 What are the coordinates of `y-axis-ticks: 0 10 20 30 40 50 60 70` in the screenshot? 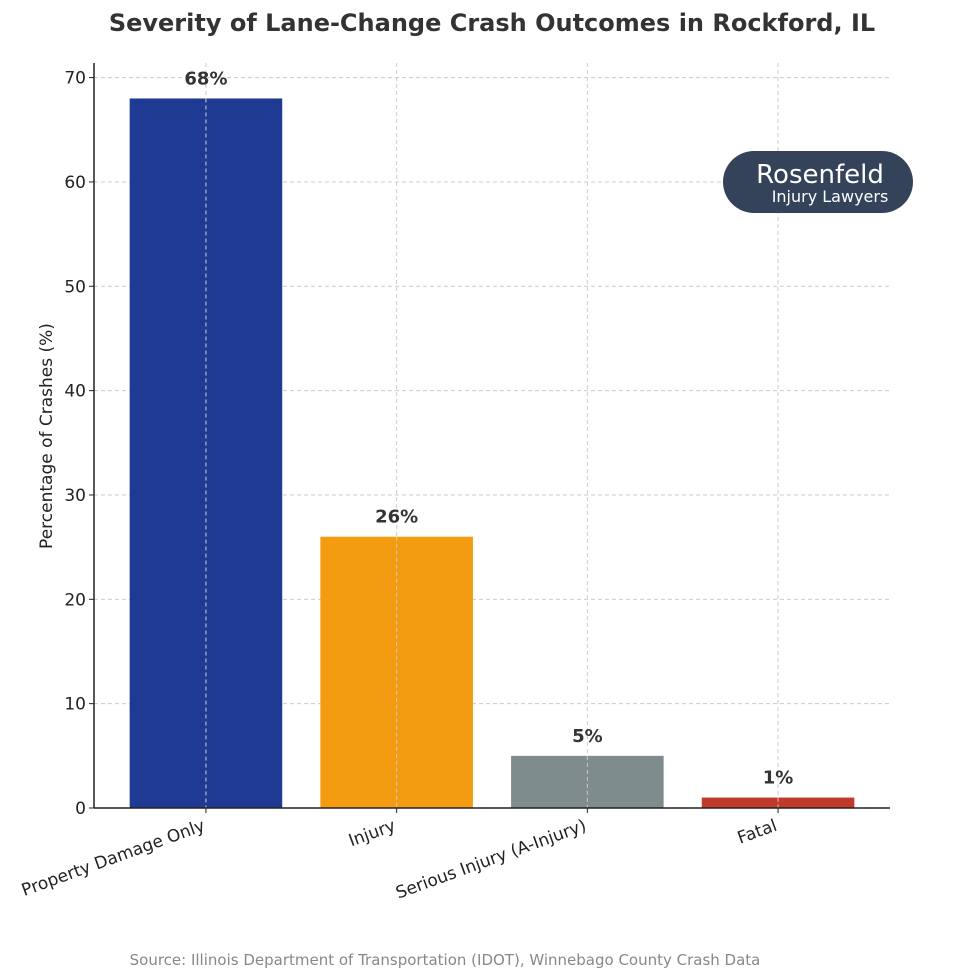 It's located at (79, 444).